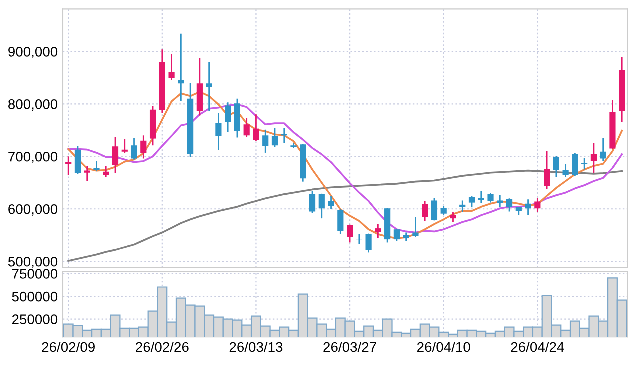 Image resolution: width=636 pixels, height=366 pixels. What do you see at coordinates (35, 274) in the screenshot?
I see `y-tick-label: 750000` at bounding box center [35, 274].